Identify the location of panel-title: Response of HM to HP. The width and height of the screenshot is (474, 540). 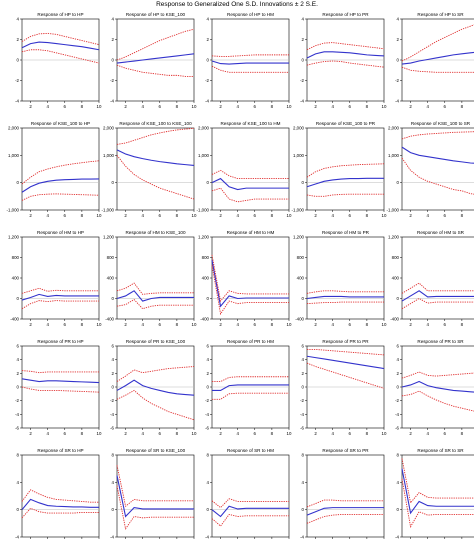
(60, 232).